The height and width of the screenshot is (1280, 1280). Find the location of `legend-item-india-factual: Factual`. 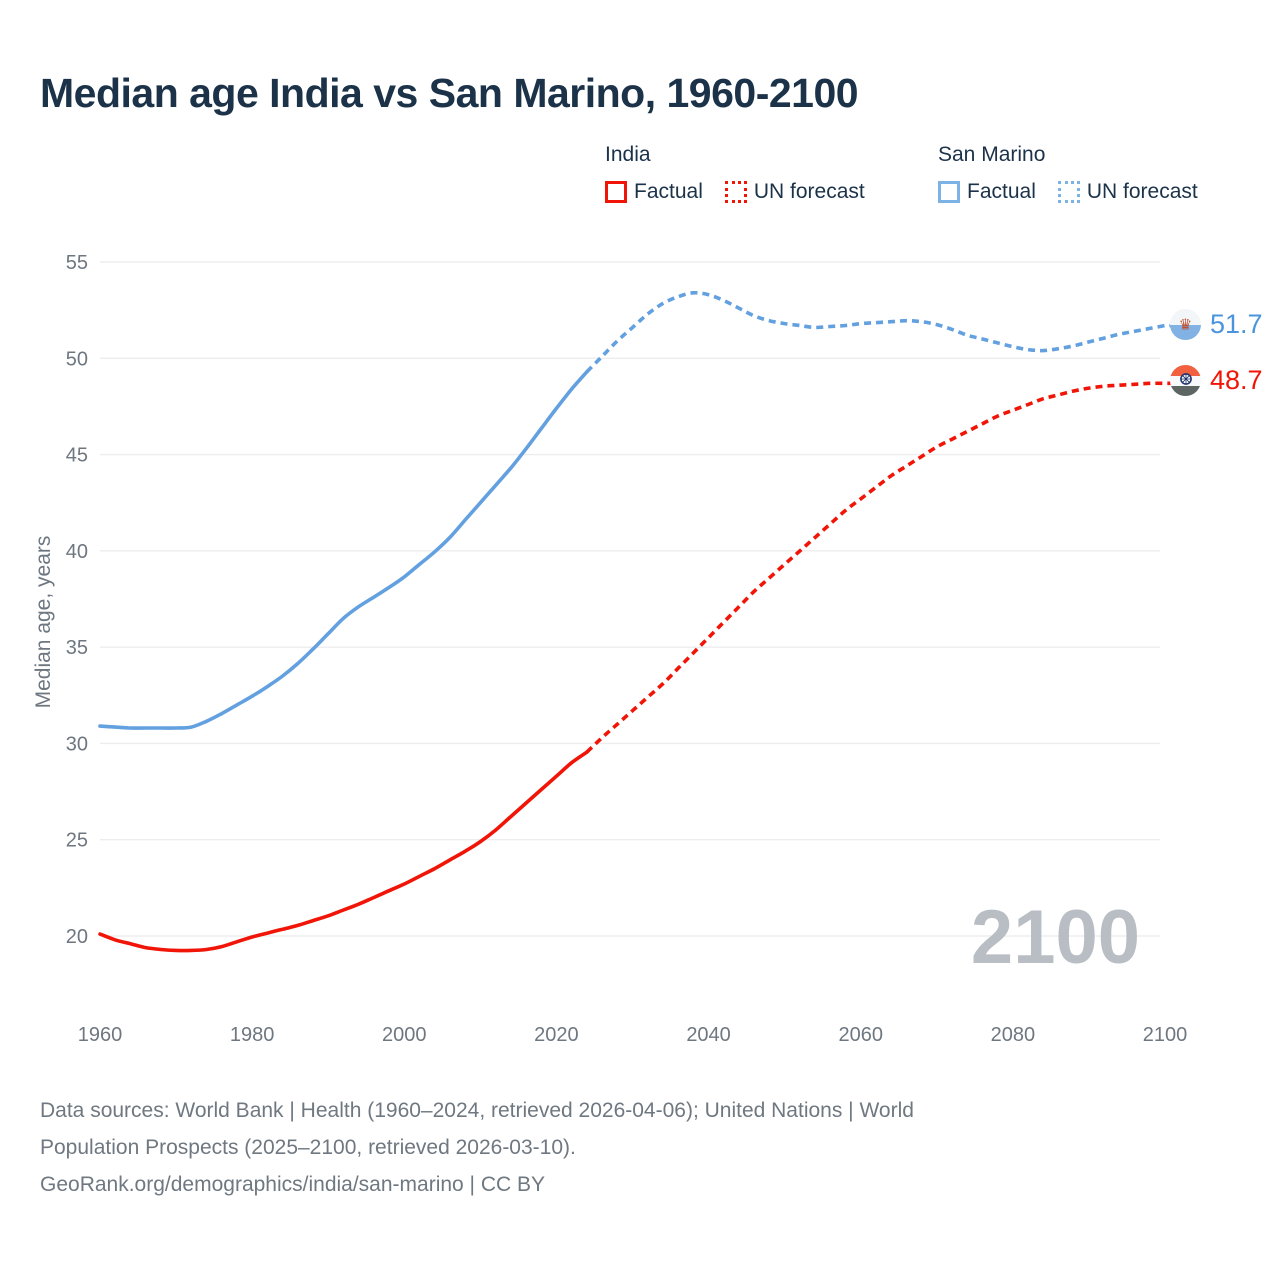

legend-item-india-factual: Factual is located at coordinates (654, 192).